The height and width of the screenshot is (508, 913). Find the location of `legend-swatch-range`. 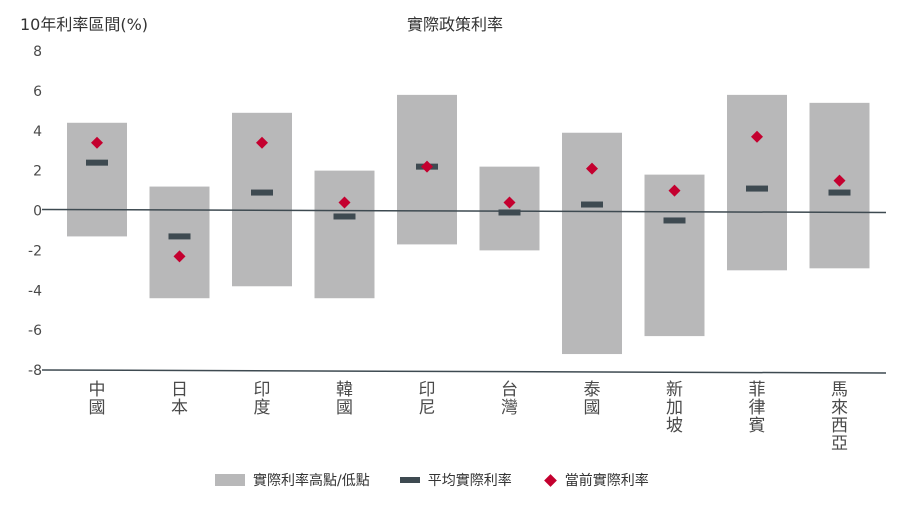

legend-swatch-range is located at coordinates (230, 480).